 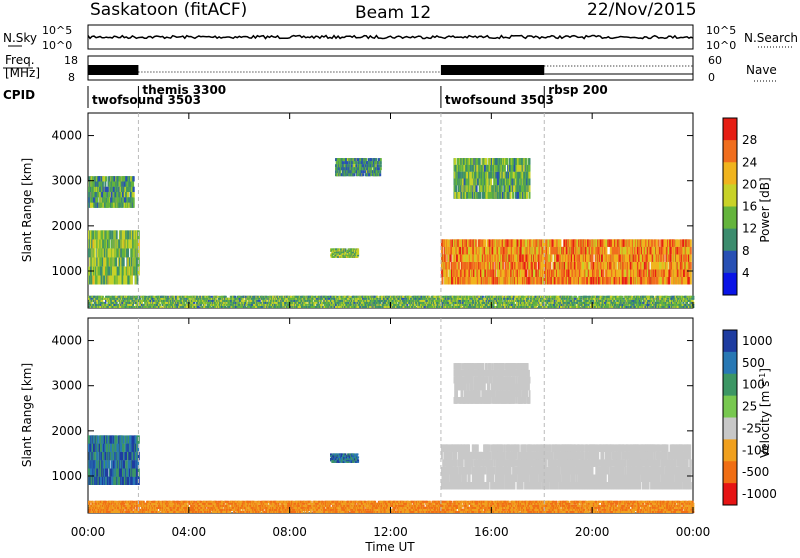 I want to click on freq-panel-frame, so click(x=390, y=68).